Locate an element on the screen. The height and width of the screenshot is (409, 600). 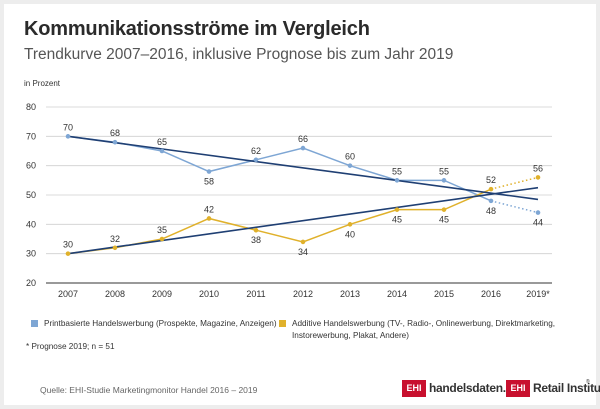
series-line-print is located at coordinates (279, 168).